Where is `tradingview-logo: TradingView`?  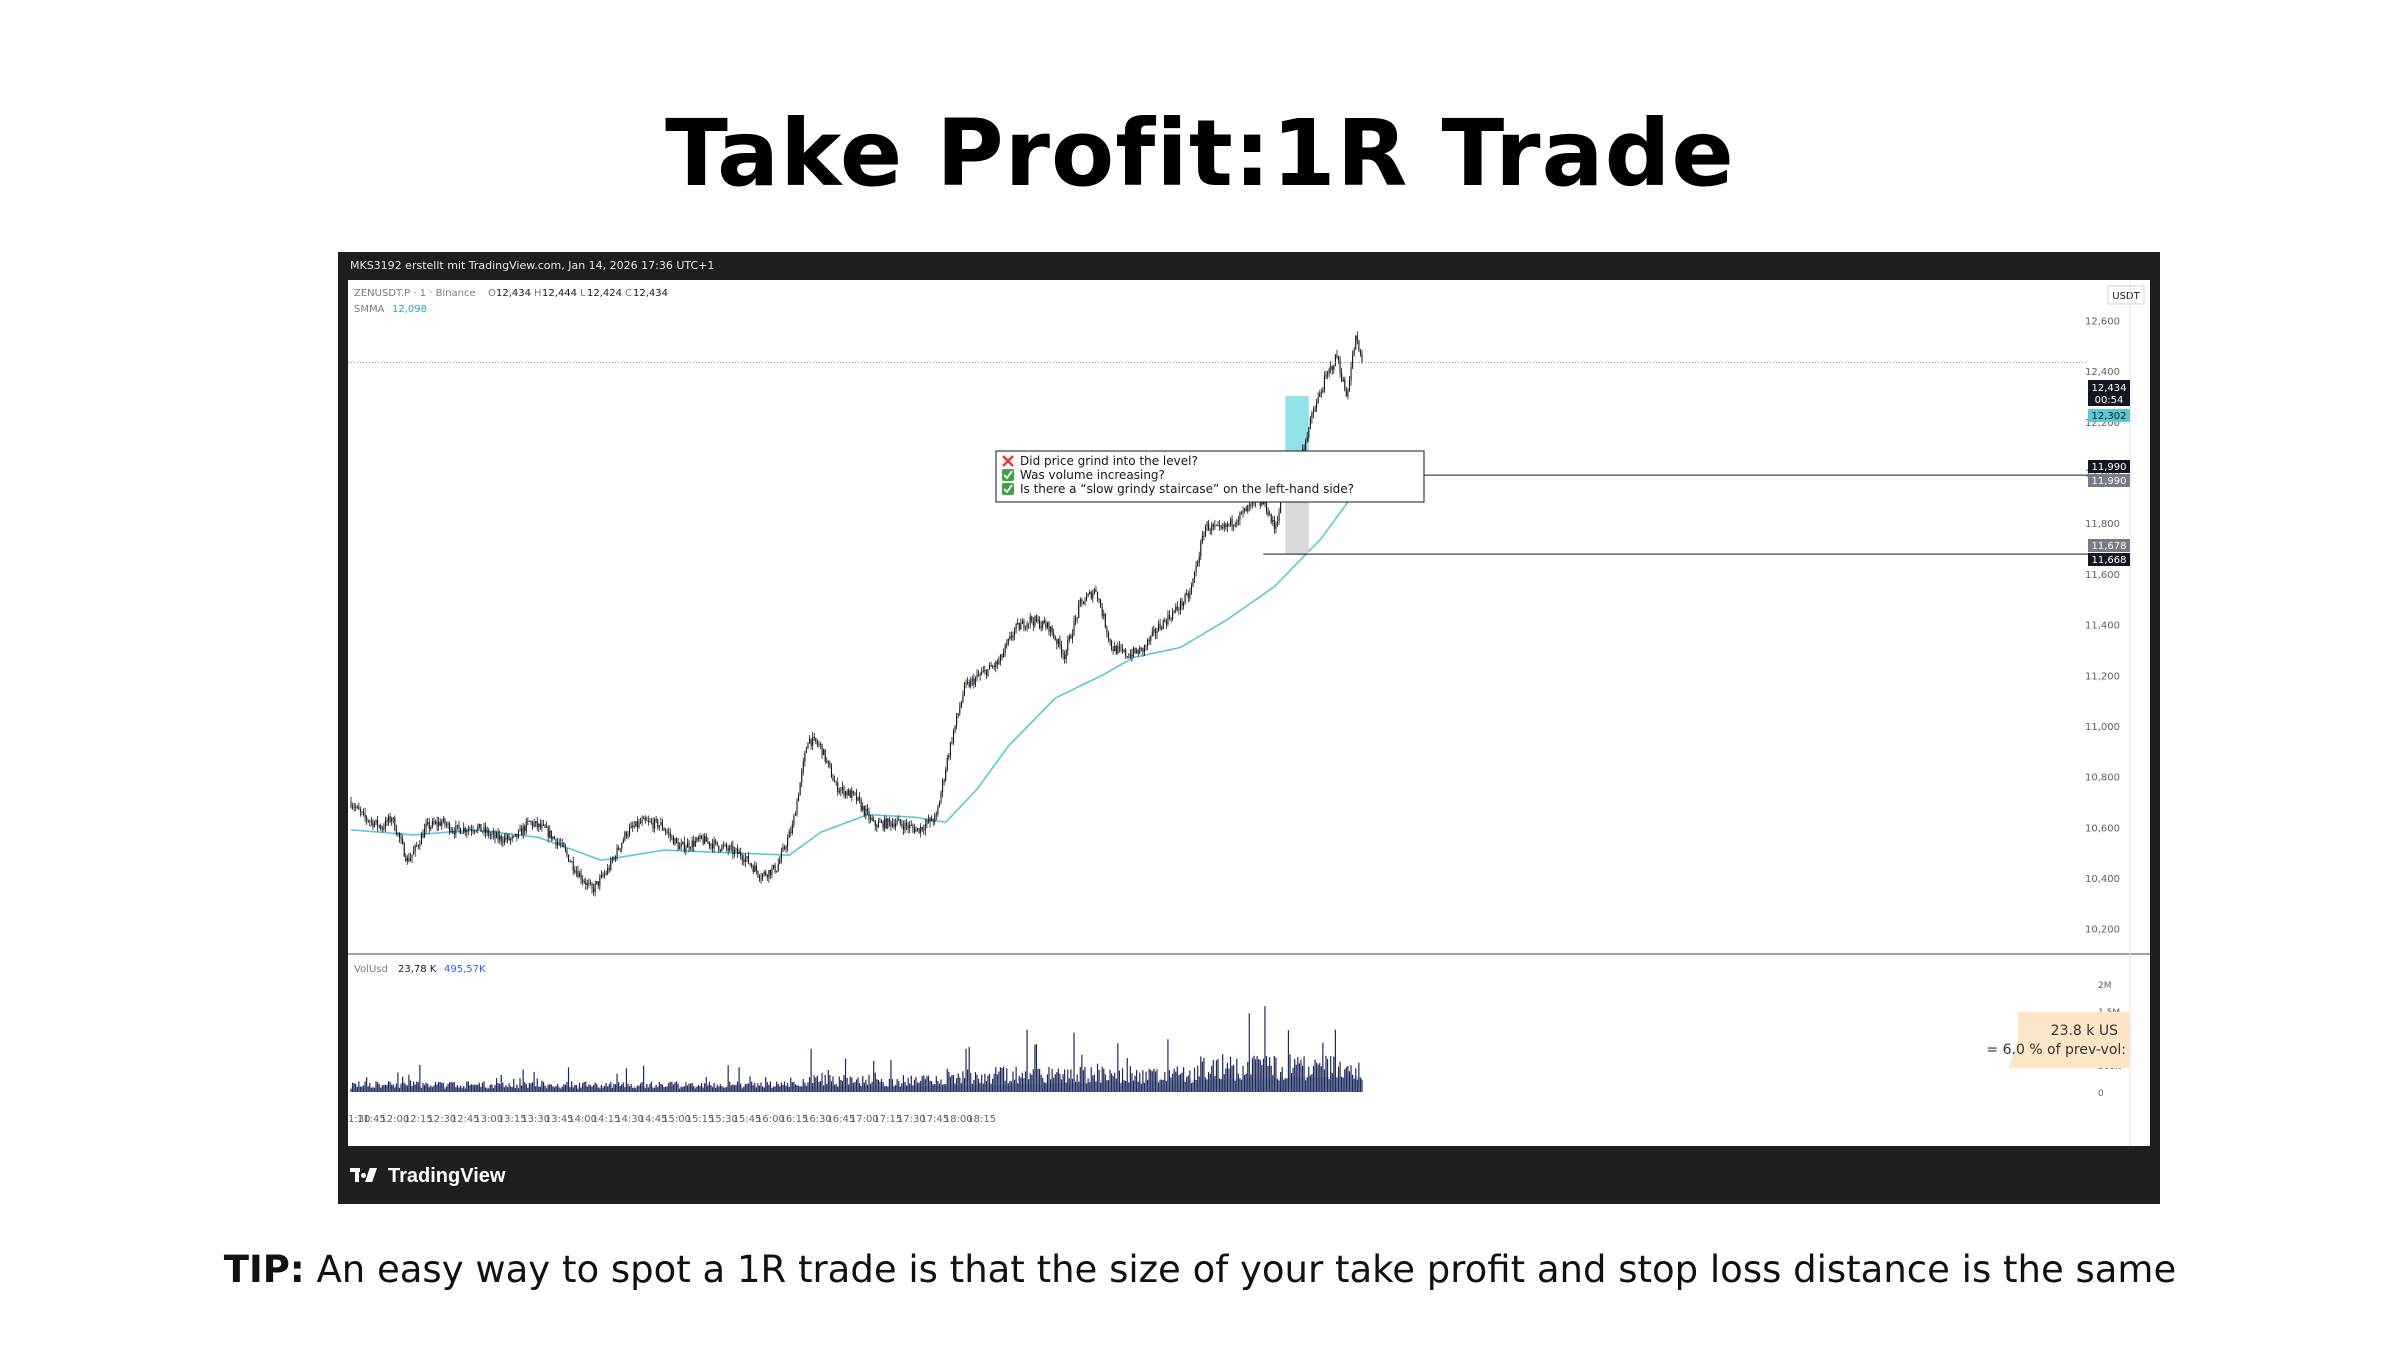
tradingview-logo: TradingView is located at coordinates (427, 1176).